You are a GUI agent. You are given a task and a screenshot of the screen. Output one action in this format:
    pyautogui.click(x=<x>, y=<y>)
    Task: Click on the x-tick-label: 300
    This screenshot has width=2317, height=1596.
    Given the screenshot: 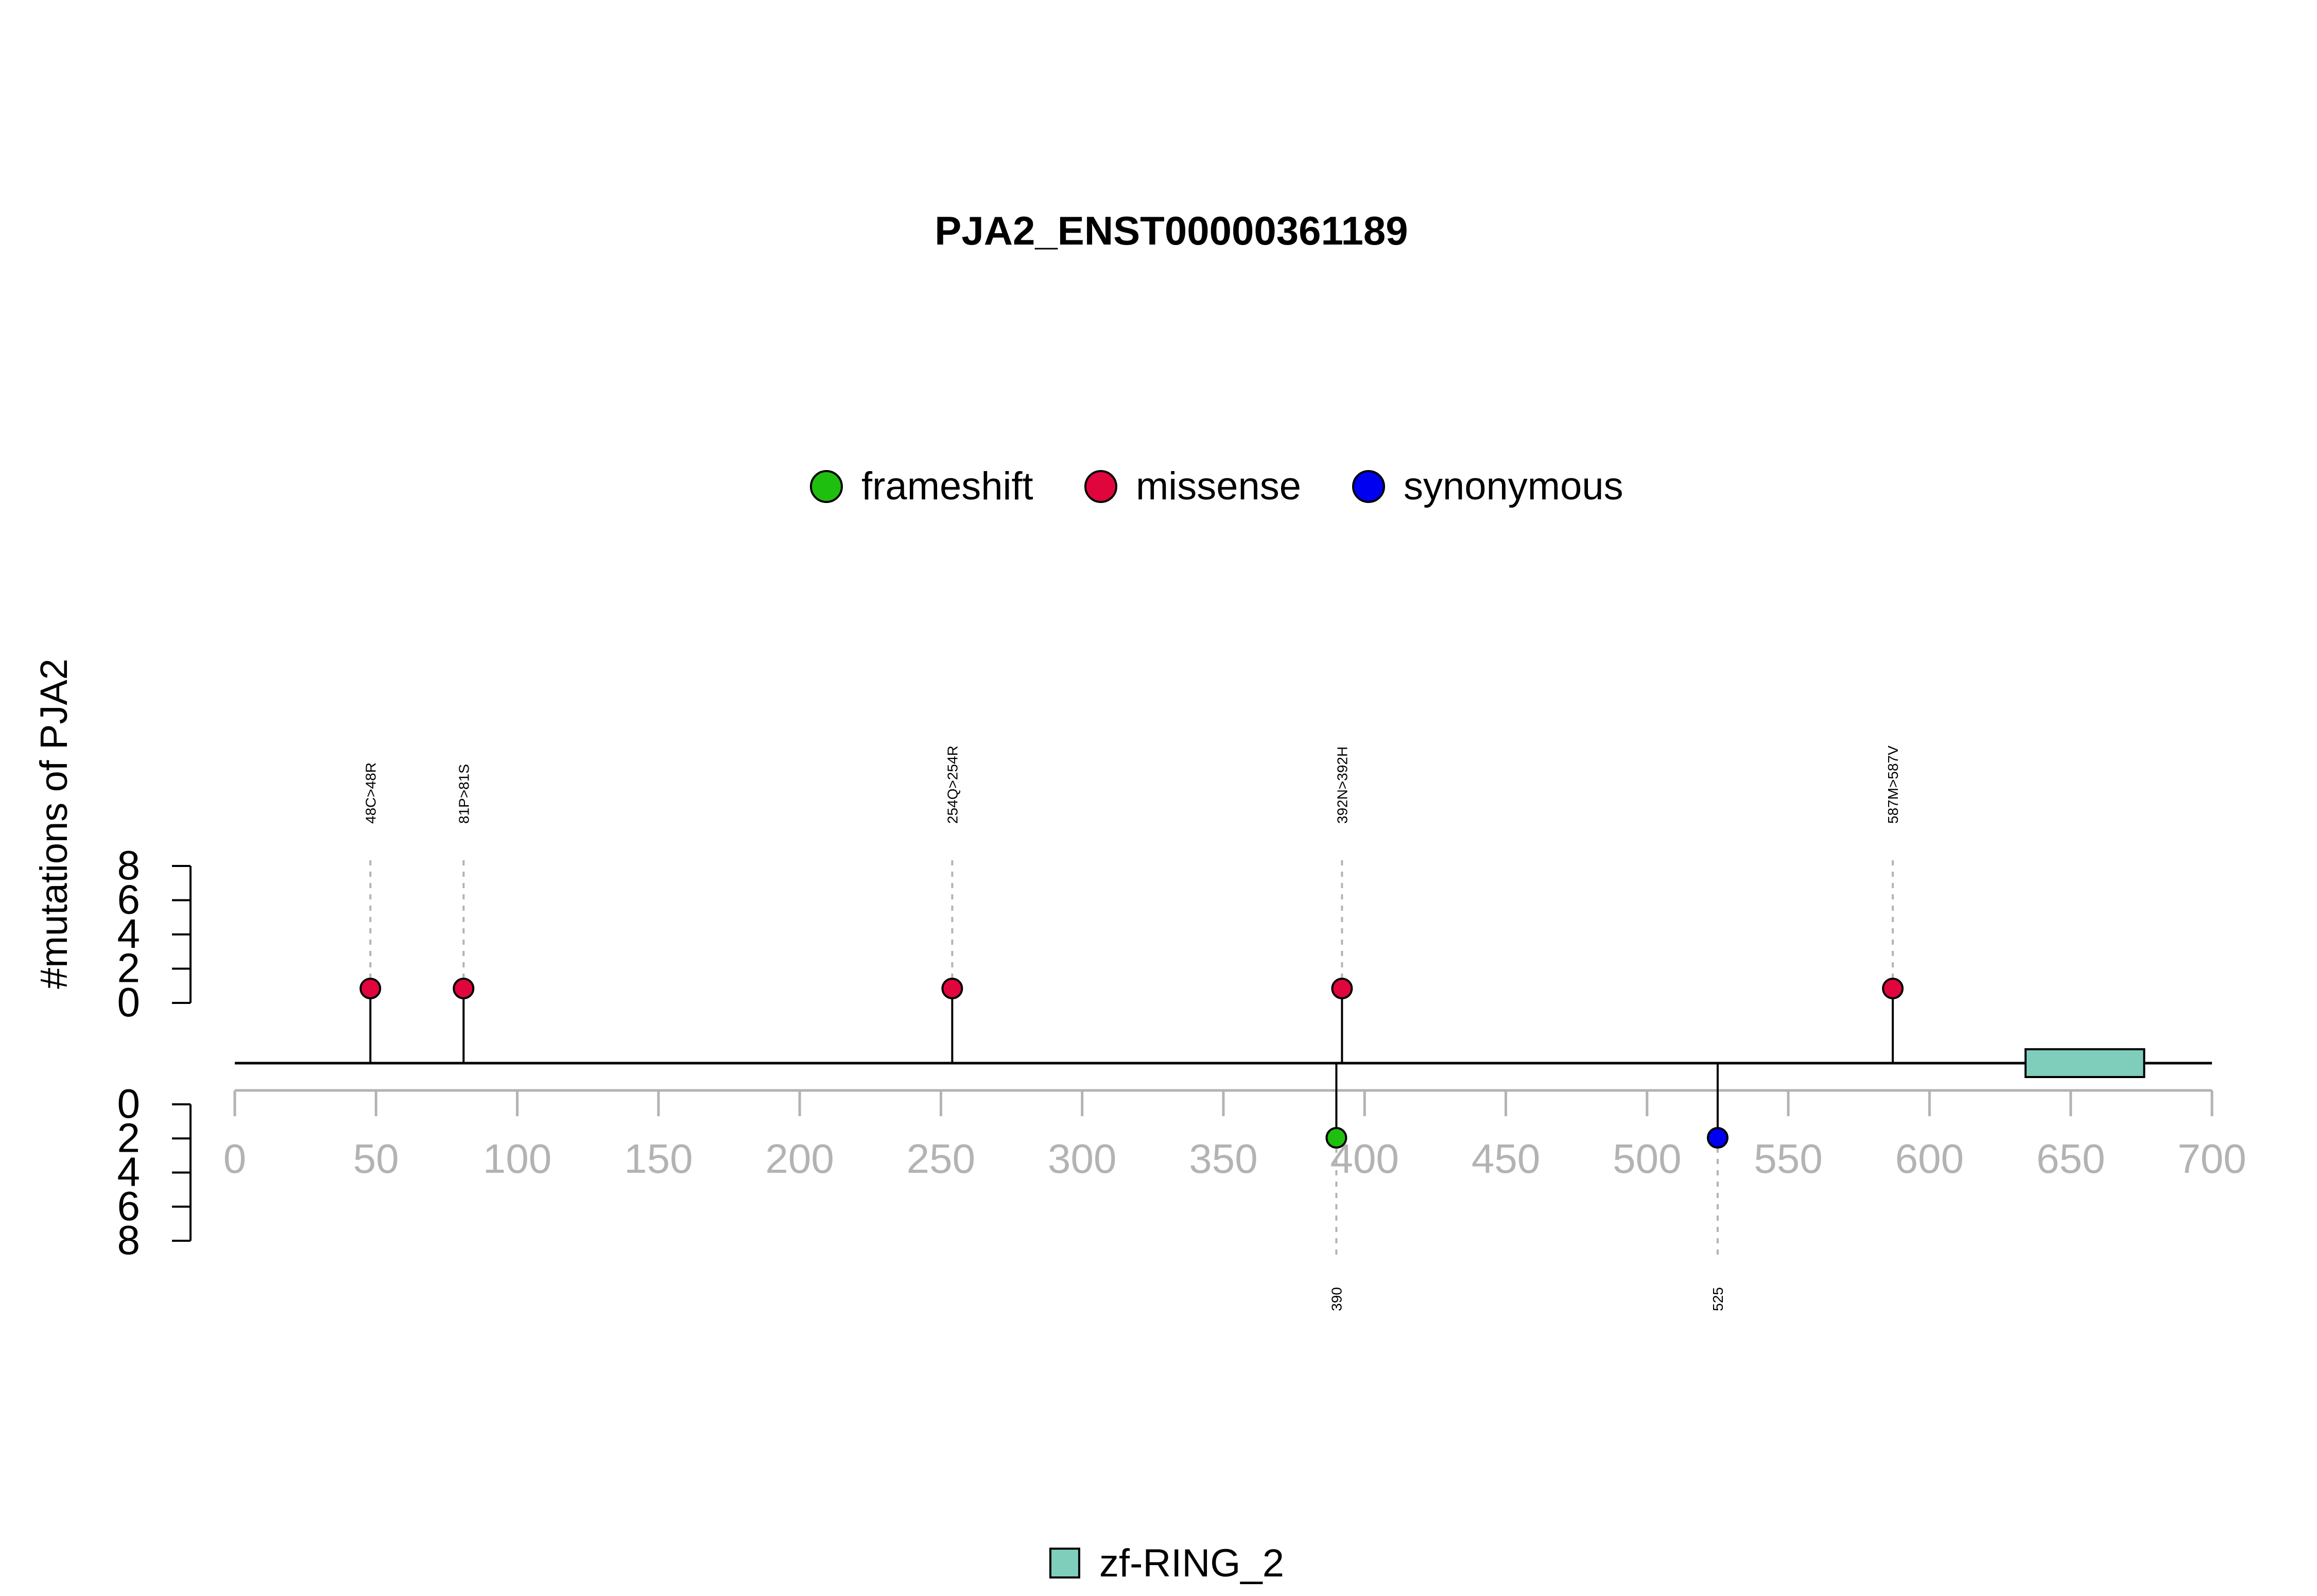 What is the action you would take?
    pyautogui.click(x=1082, y=1159)
    